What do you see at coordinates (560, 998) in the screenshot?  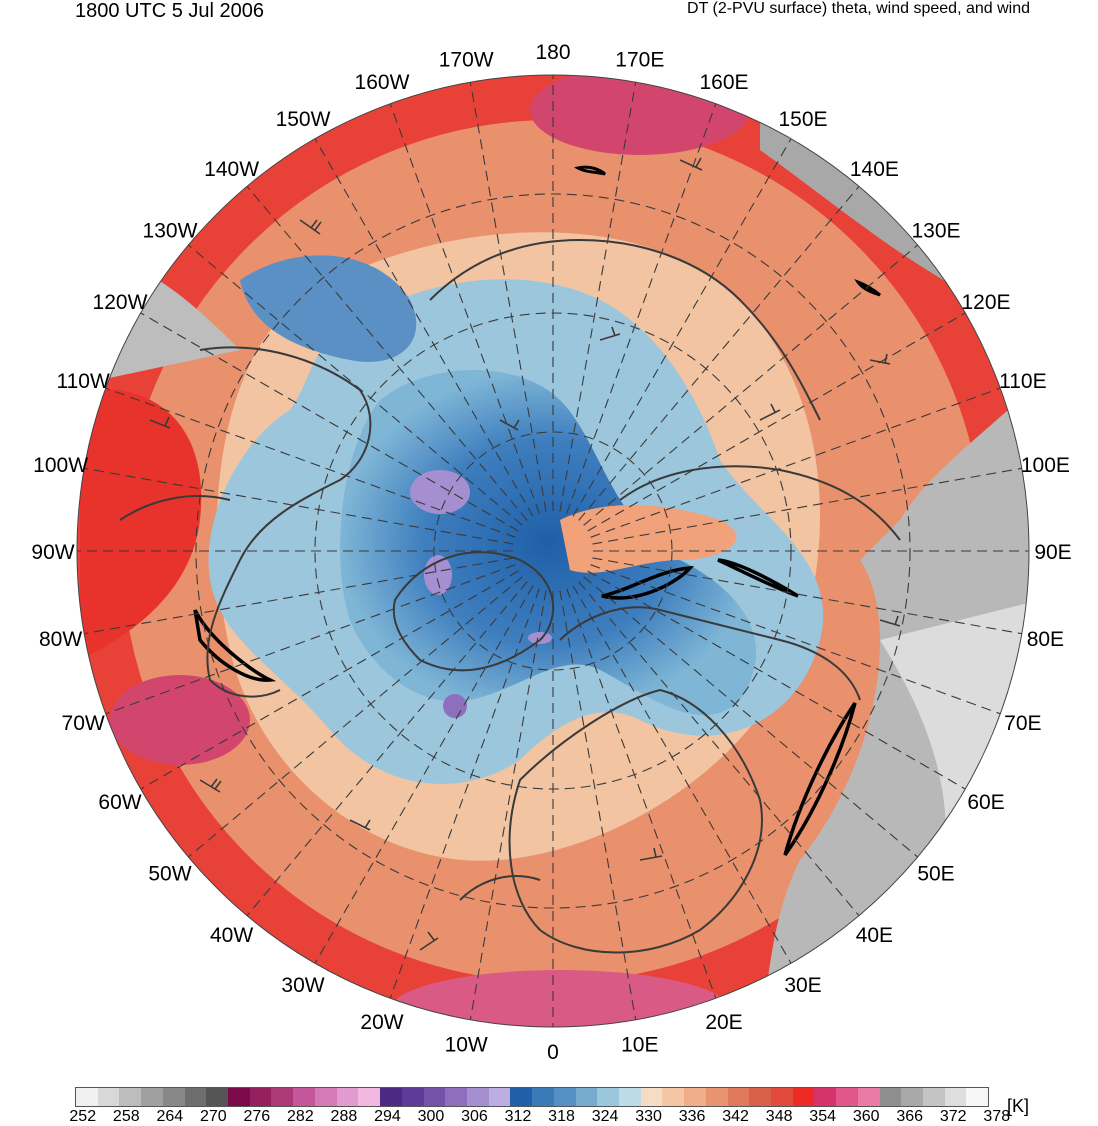 I see `theta-magenta-patch-south` at bounding box center [560, 998].